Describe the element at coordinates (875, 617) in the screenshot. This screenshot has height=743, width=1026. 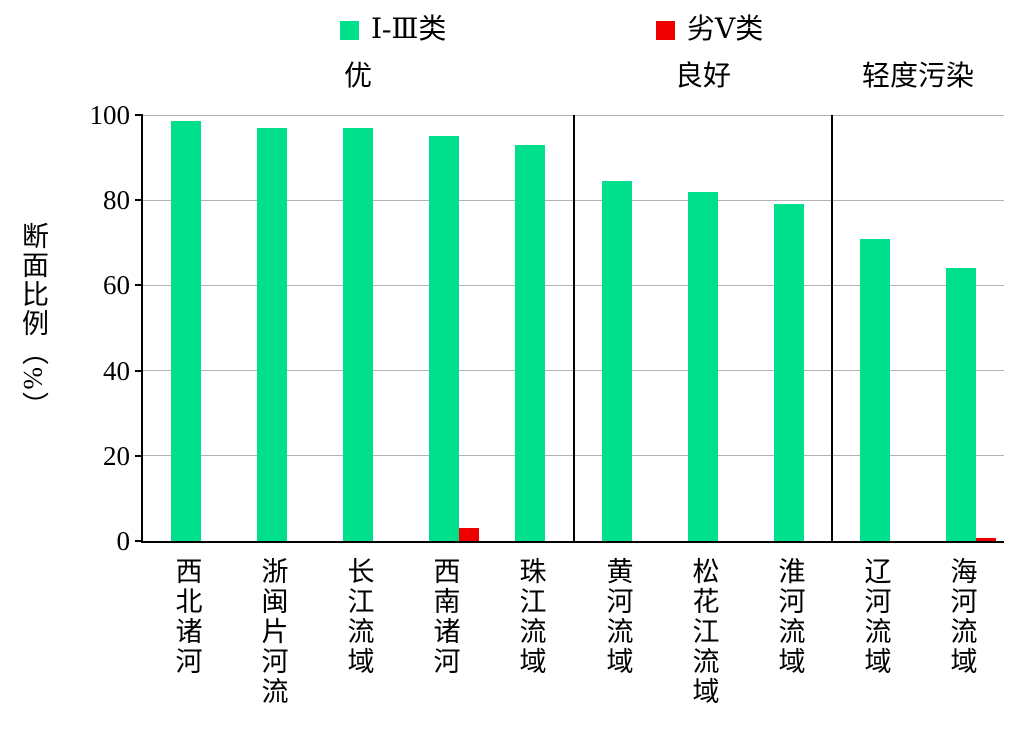
I see `x-tick-label-8: 辽河流域` at that location.